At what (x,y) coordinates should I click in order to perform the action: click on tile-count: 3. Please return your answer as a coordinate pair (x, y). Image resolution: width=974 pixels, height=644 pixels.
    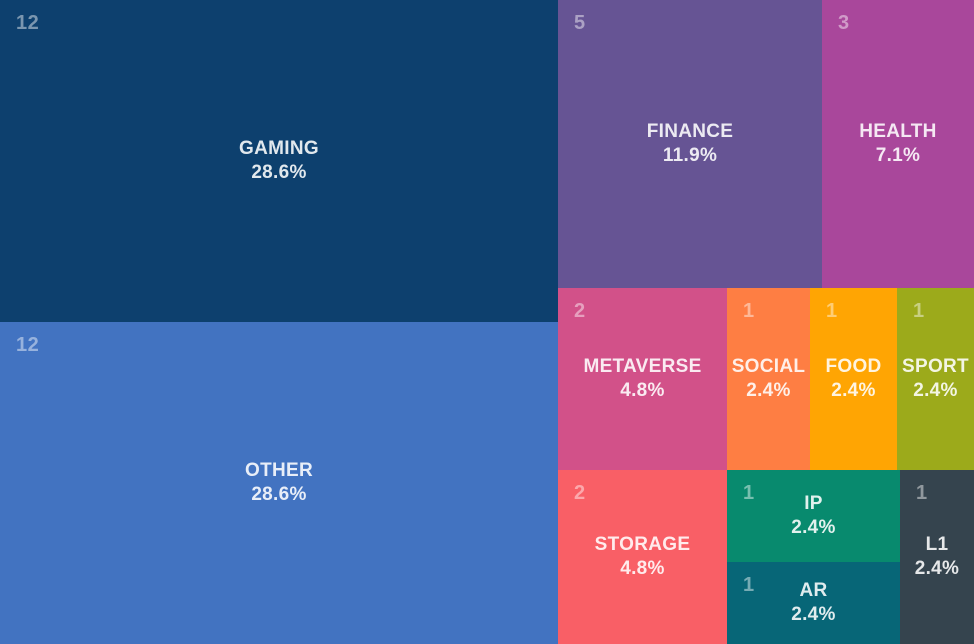
    Looking at the image, I should click on (844, 23).